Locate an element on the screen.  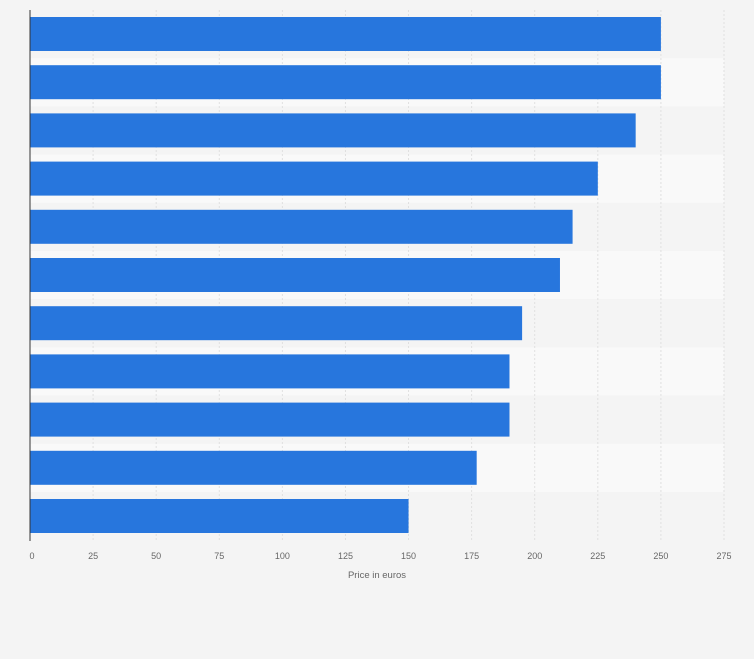
x-tick-label: 0 is located at coordinates (31, 556).